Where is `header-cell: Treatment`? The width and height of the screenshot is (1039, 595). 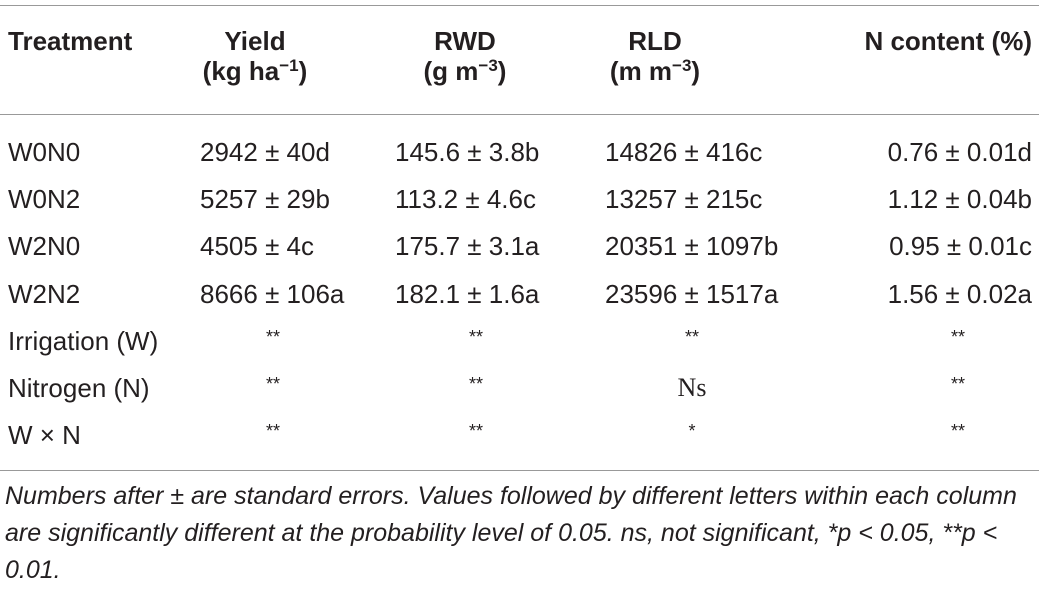
header-cell: Treatment is located at coordinates (70, 41).